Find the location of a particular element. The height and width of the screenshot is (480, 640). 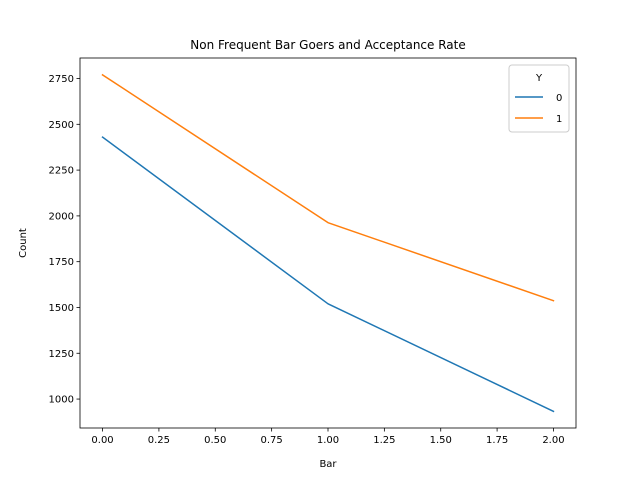

x-tick-label: 1.50 is located at coordinates (441, 440).